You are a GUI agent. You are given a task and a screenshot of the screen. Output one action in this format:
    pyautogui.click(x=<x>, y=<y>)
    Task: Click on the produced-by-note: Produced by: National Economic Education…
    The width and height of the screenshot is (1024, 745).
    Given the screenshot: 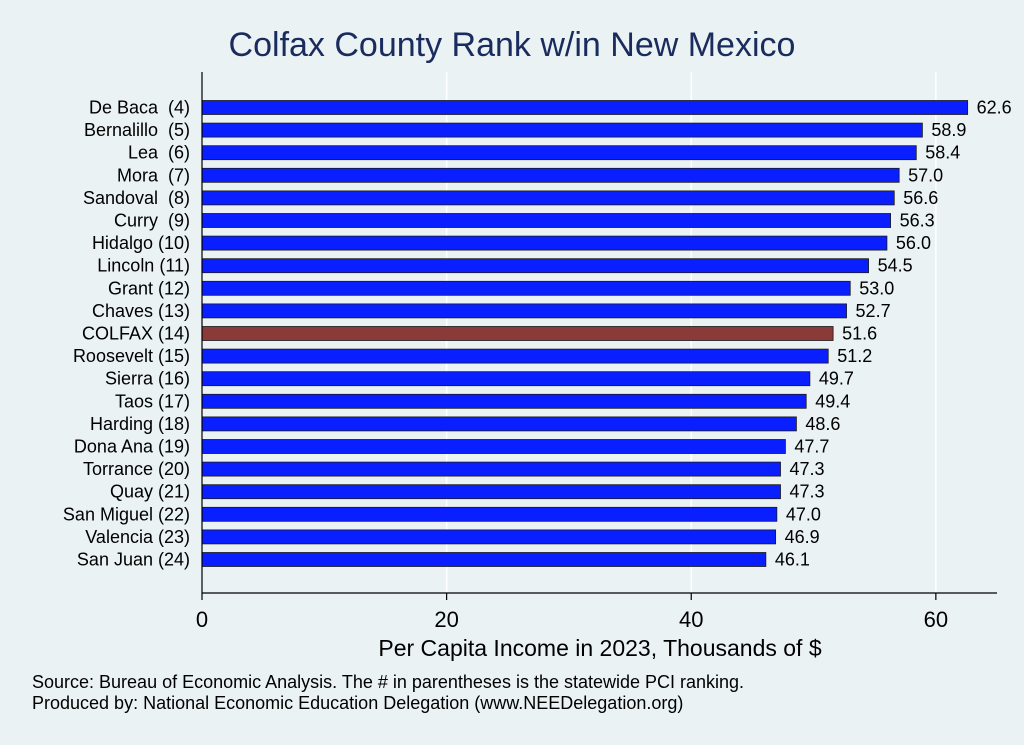 What is the action you would take?
    pyautogui.click(x=358, y=703)
    